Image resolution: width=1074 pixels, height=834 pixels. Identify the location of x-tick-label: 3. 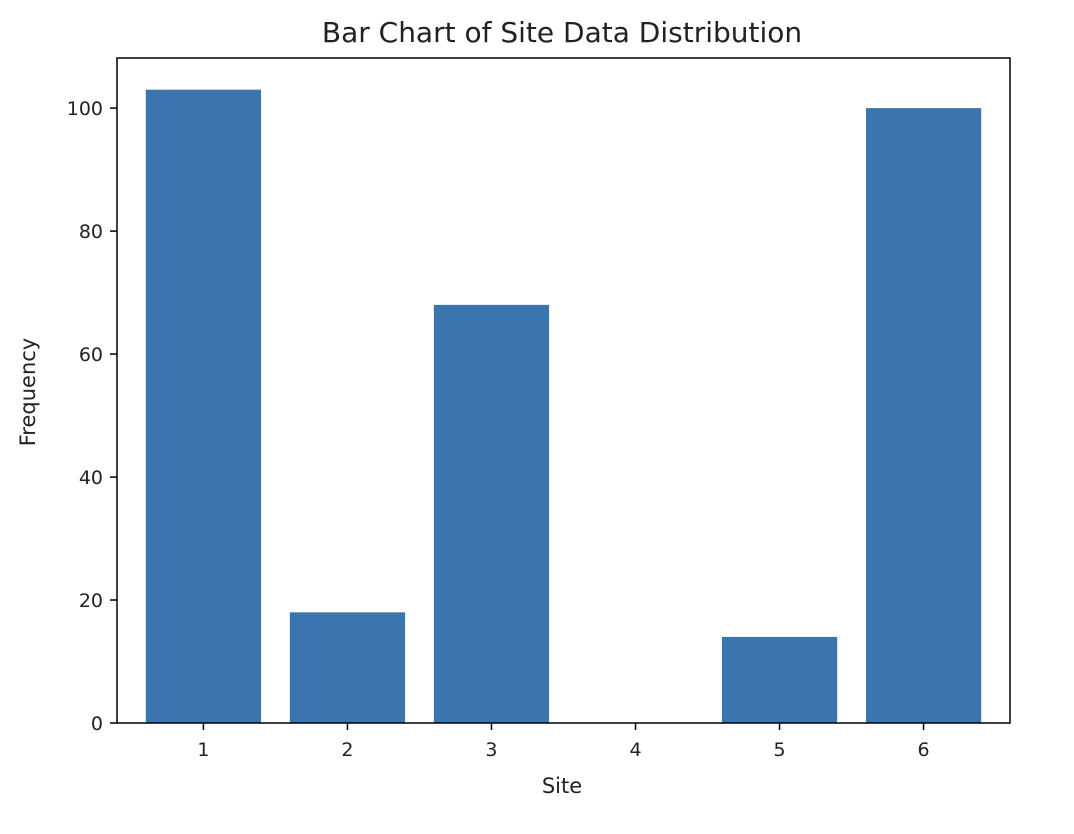
(491, 750).